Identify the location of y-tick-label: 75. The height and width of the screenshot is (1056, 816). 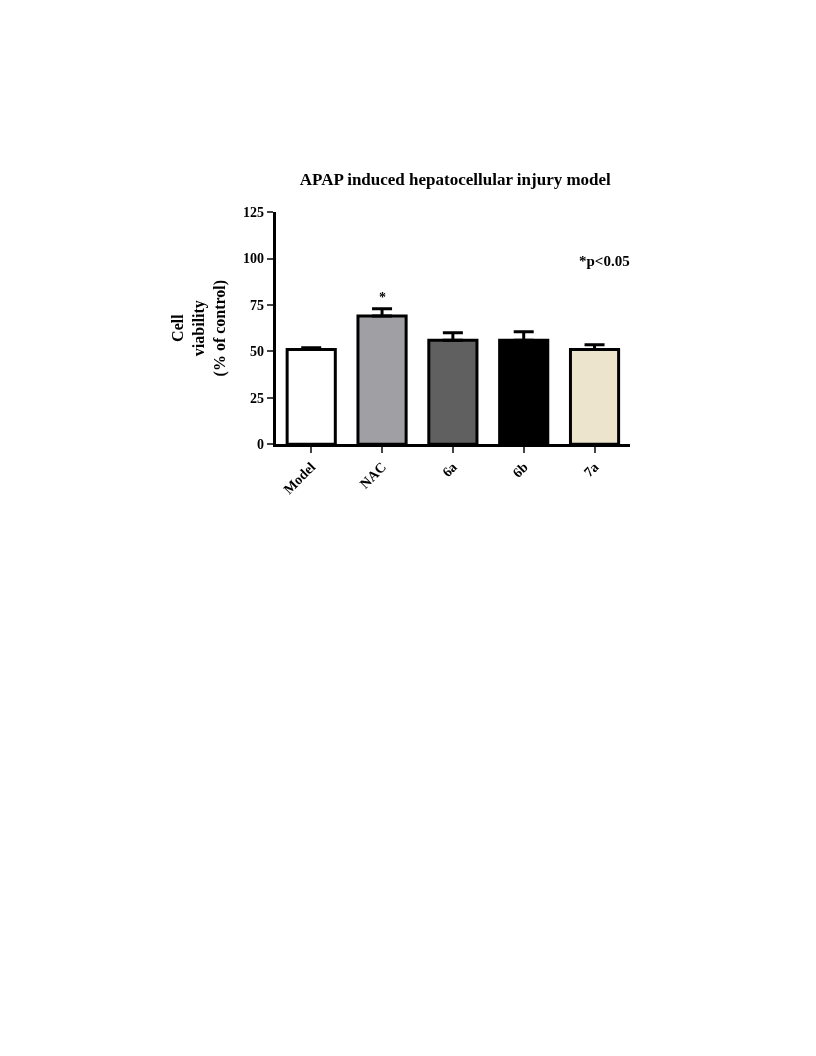
(257, 305).